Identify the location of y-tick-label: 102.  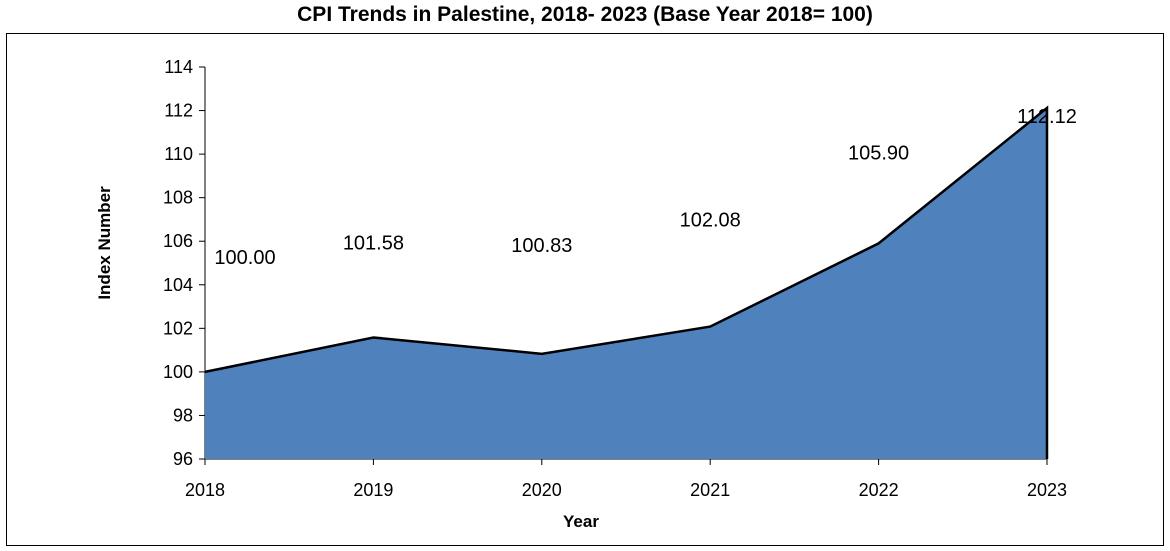
(178, 328).